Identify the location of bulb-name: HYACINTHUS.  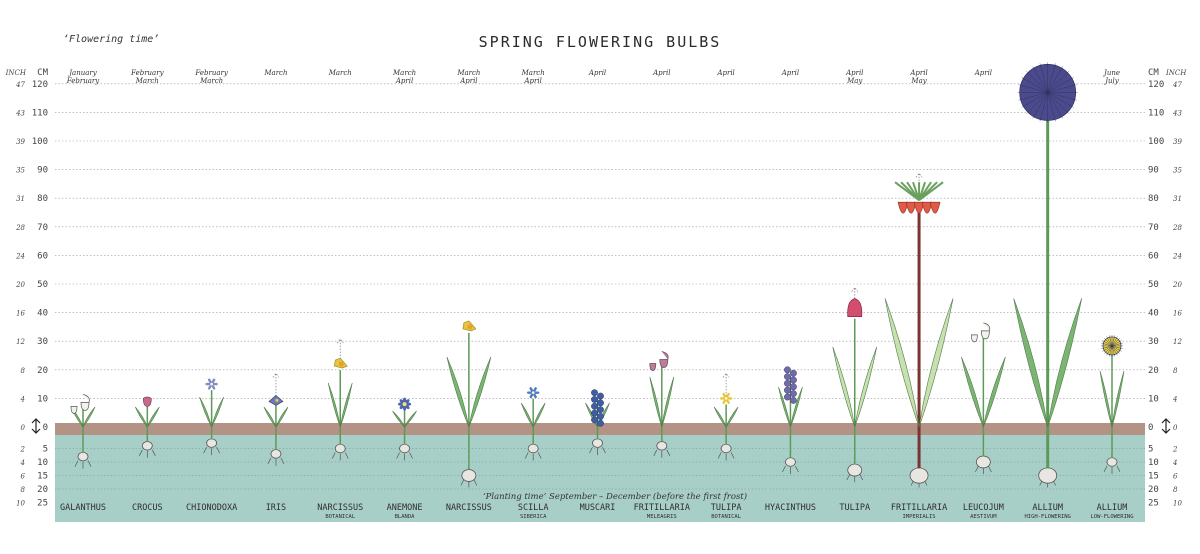
(790, 508).